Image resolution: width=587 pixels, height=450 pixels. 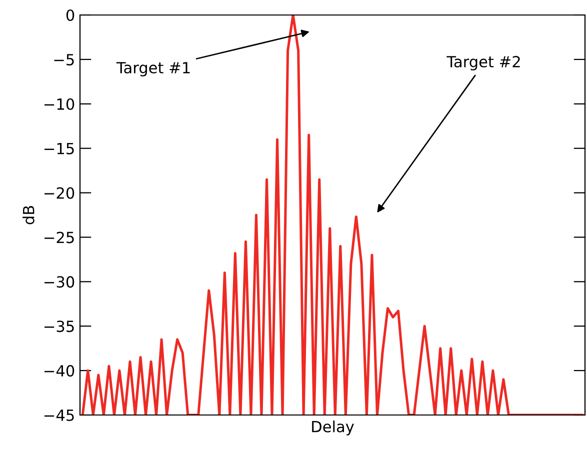 I want to click on y-tick-label: −30, so click(x=59, y=282).